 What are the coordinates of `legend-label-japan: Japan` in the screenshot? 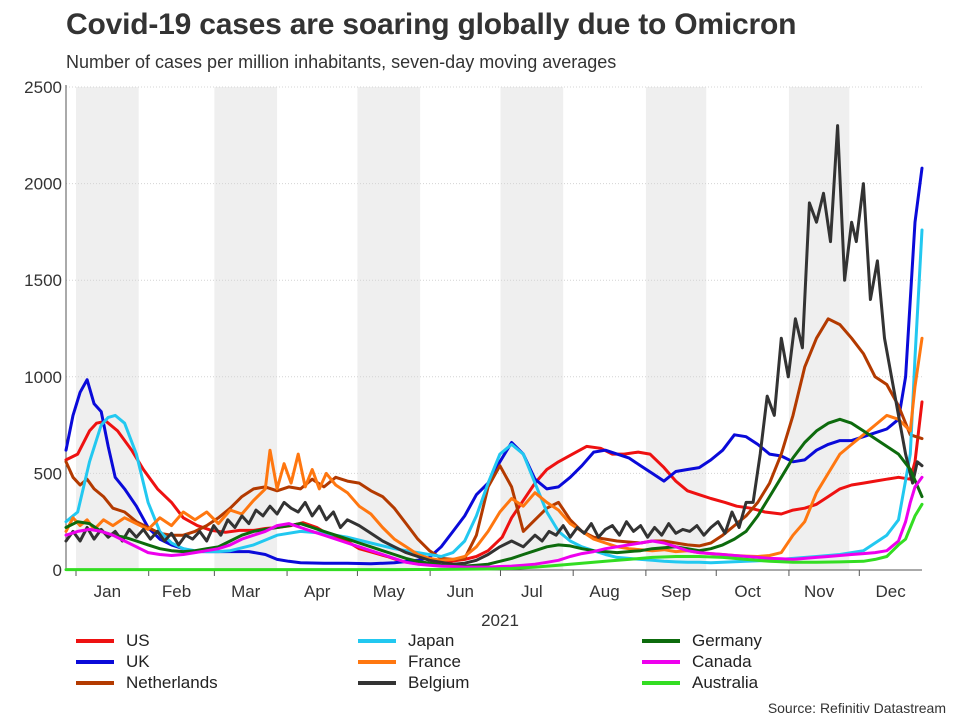 It's located at (431, 640).